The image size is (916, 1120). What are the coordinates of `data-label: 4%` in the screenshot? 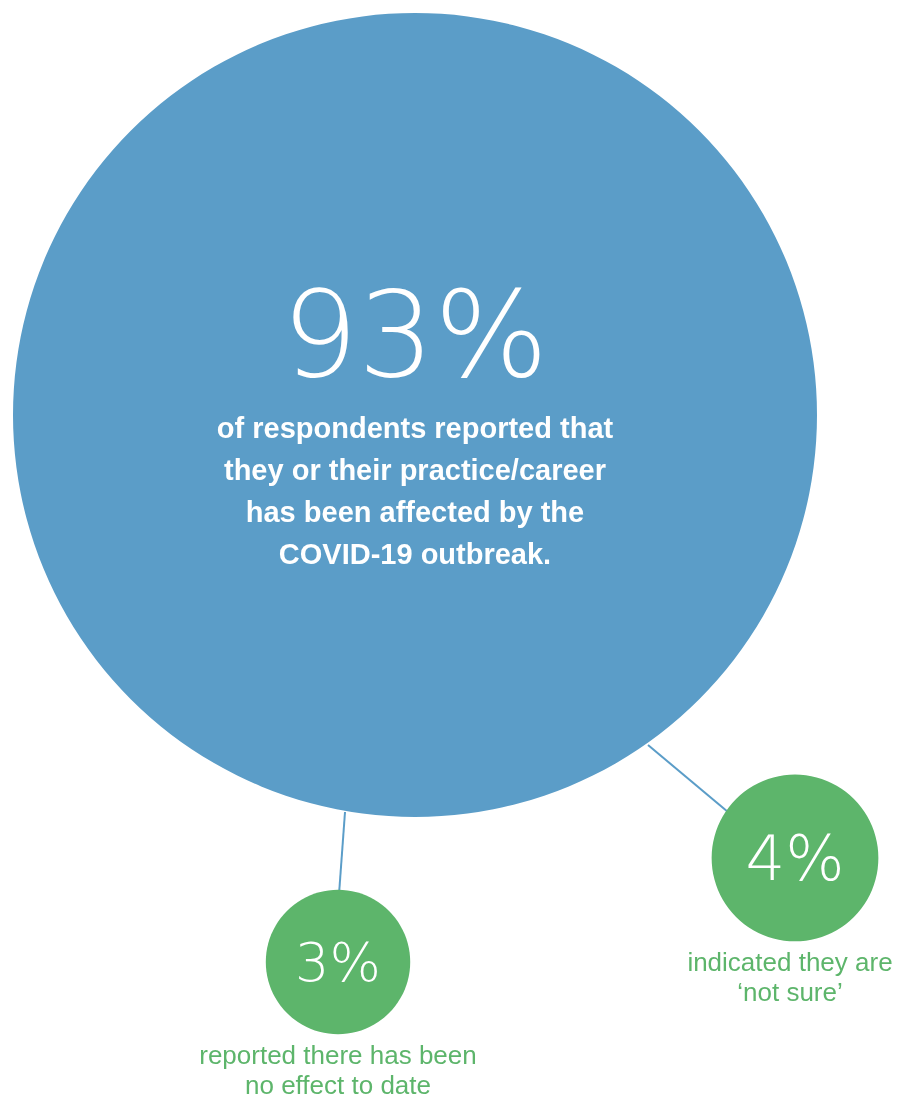 It's located at (795, 858).